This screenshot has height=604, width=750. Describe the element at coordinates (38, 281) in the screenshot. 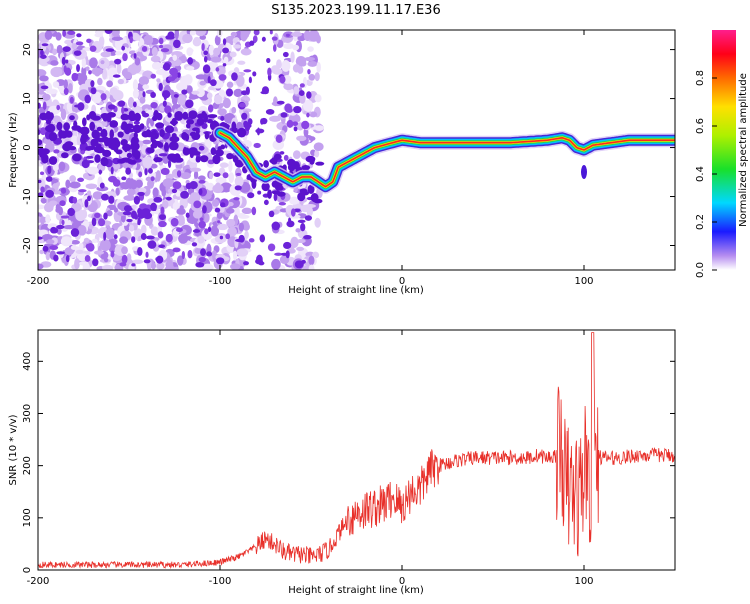

I see `spectrogram-x-tick-label: -200` at that location.